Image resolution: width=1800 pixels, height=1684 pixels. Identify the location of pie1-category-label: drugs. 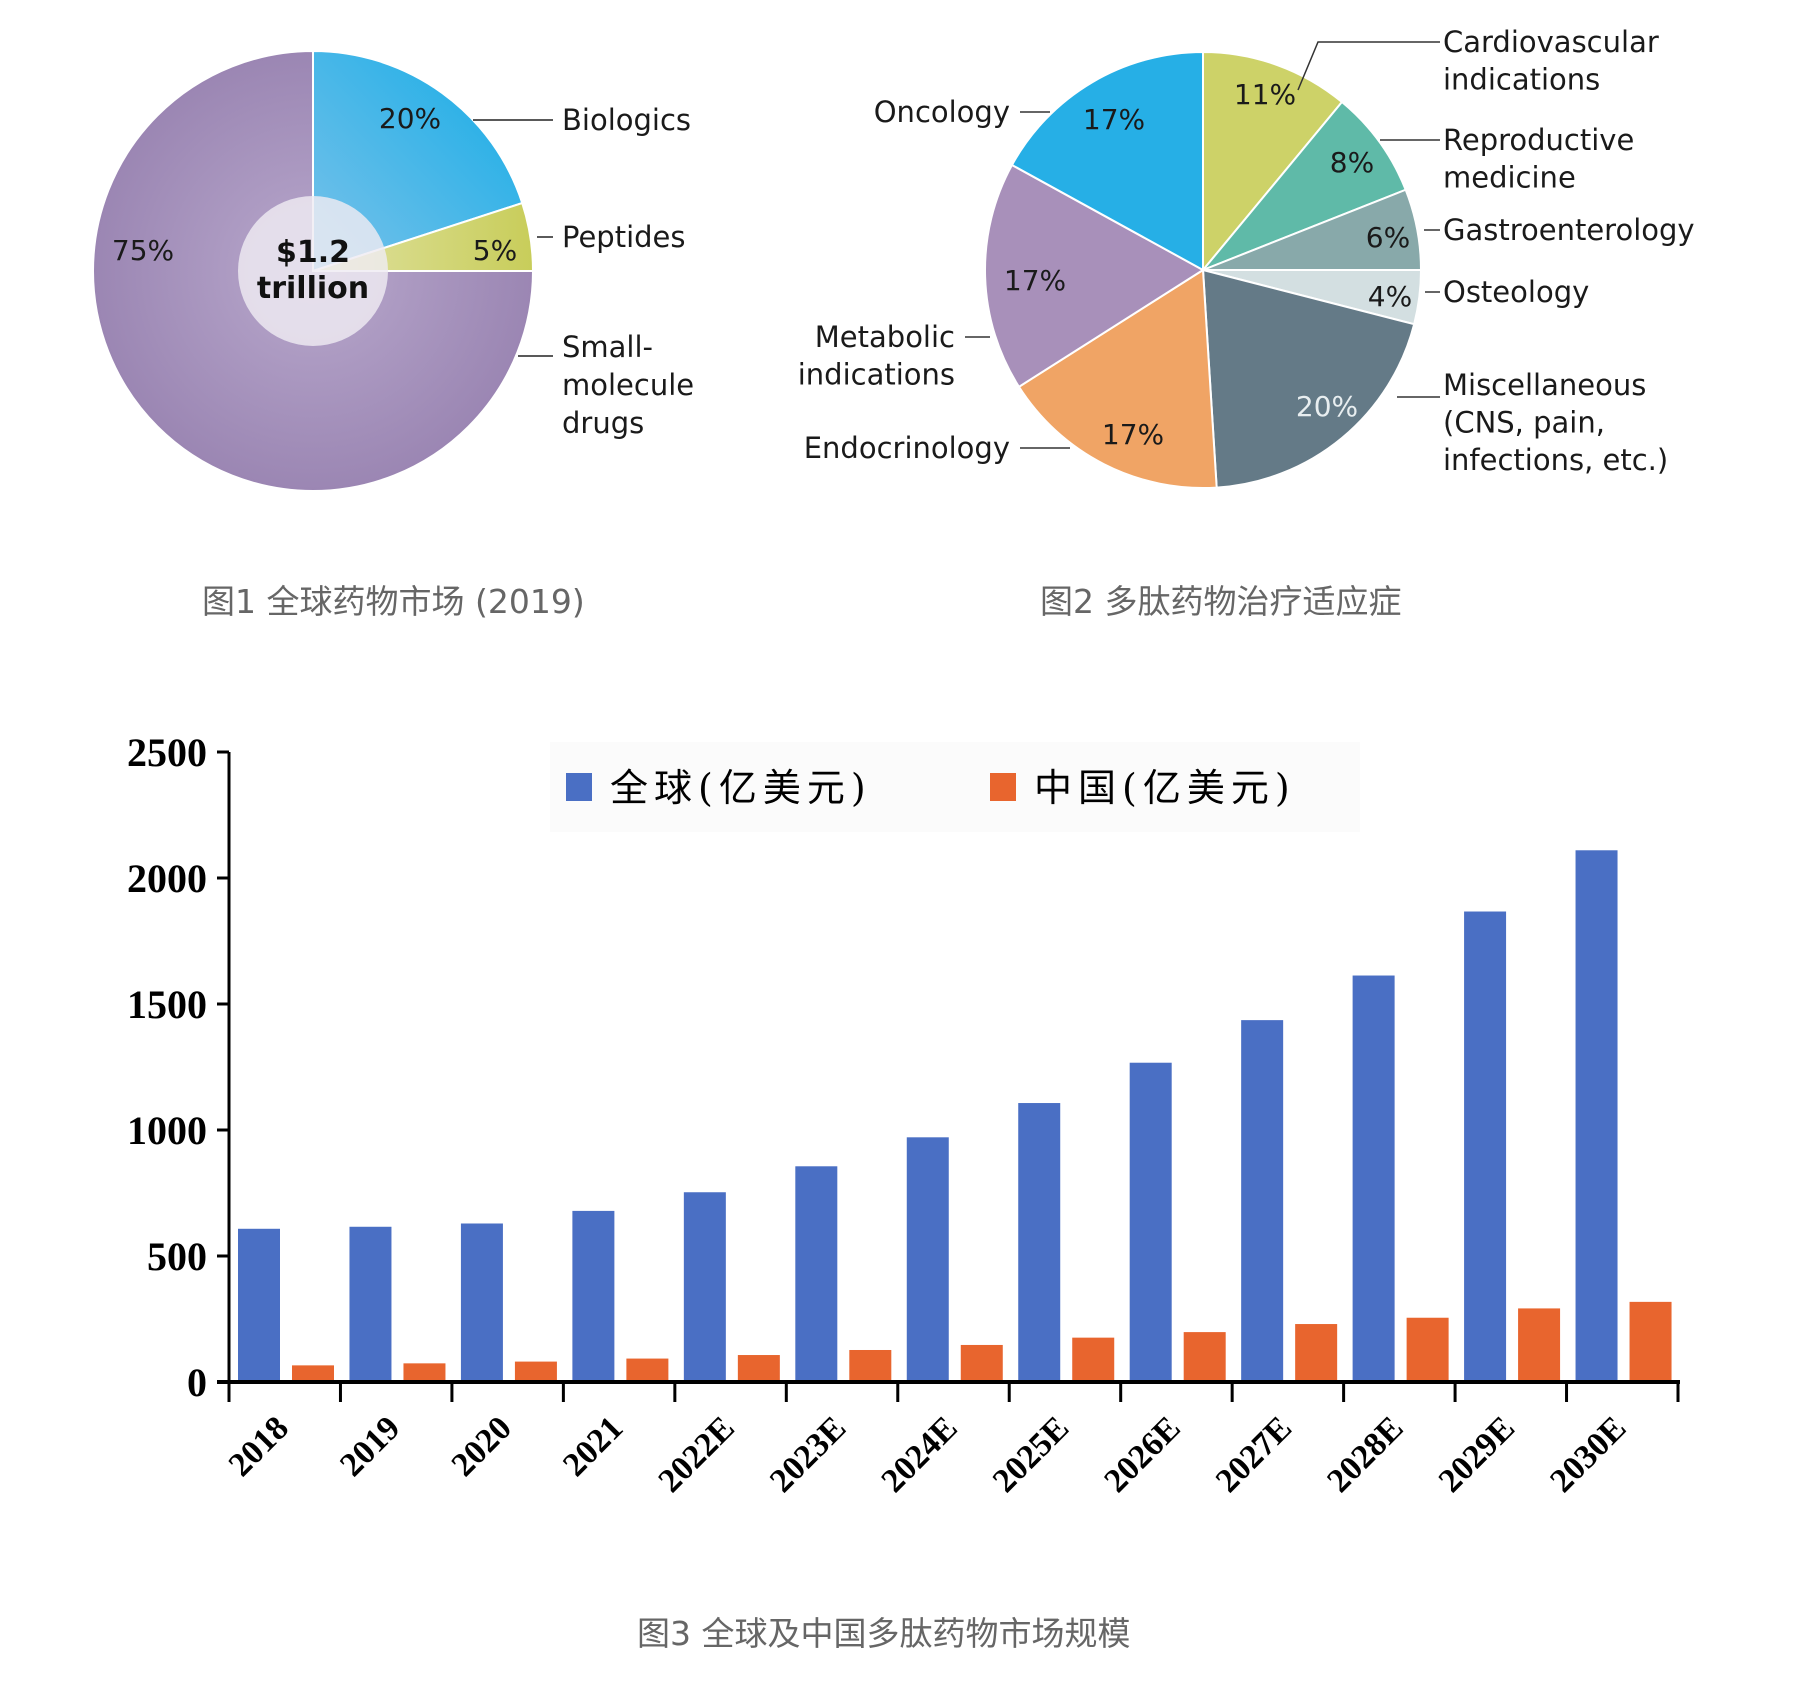
(603, 423).